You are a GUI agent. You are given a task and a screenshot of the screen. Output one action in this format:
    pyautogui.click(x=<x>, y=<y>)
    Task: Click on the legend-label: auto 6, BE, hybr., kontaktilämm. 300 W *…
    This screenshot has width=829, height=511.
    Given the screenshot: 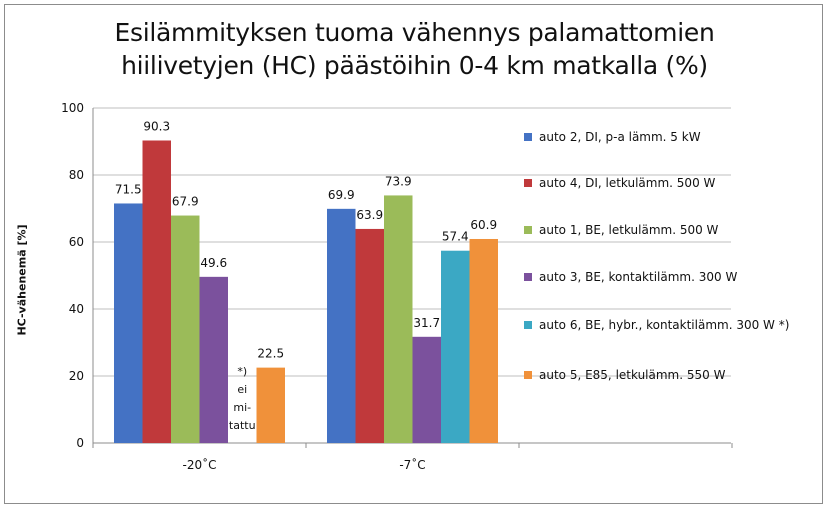 What is the action you would take?
    pyautogui.click(x=664, y=325)
    